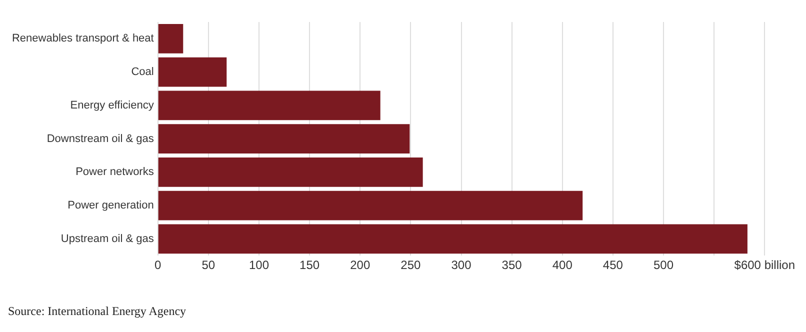 This screenshot has width=806, height=332. What do you see at coordinates (613, 265) in the screenshot?
I see `x-tick-label: 450` at bounding box center [613, 265].